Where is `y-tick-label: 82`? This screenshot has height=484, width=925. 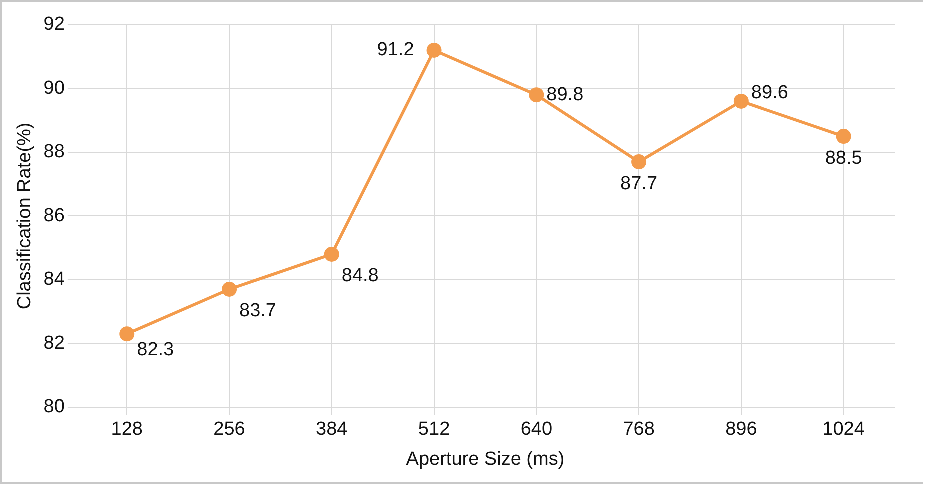
y-tick-label: 82 is located at coordinates (54, 343).